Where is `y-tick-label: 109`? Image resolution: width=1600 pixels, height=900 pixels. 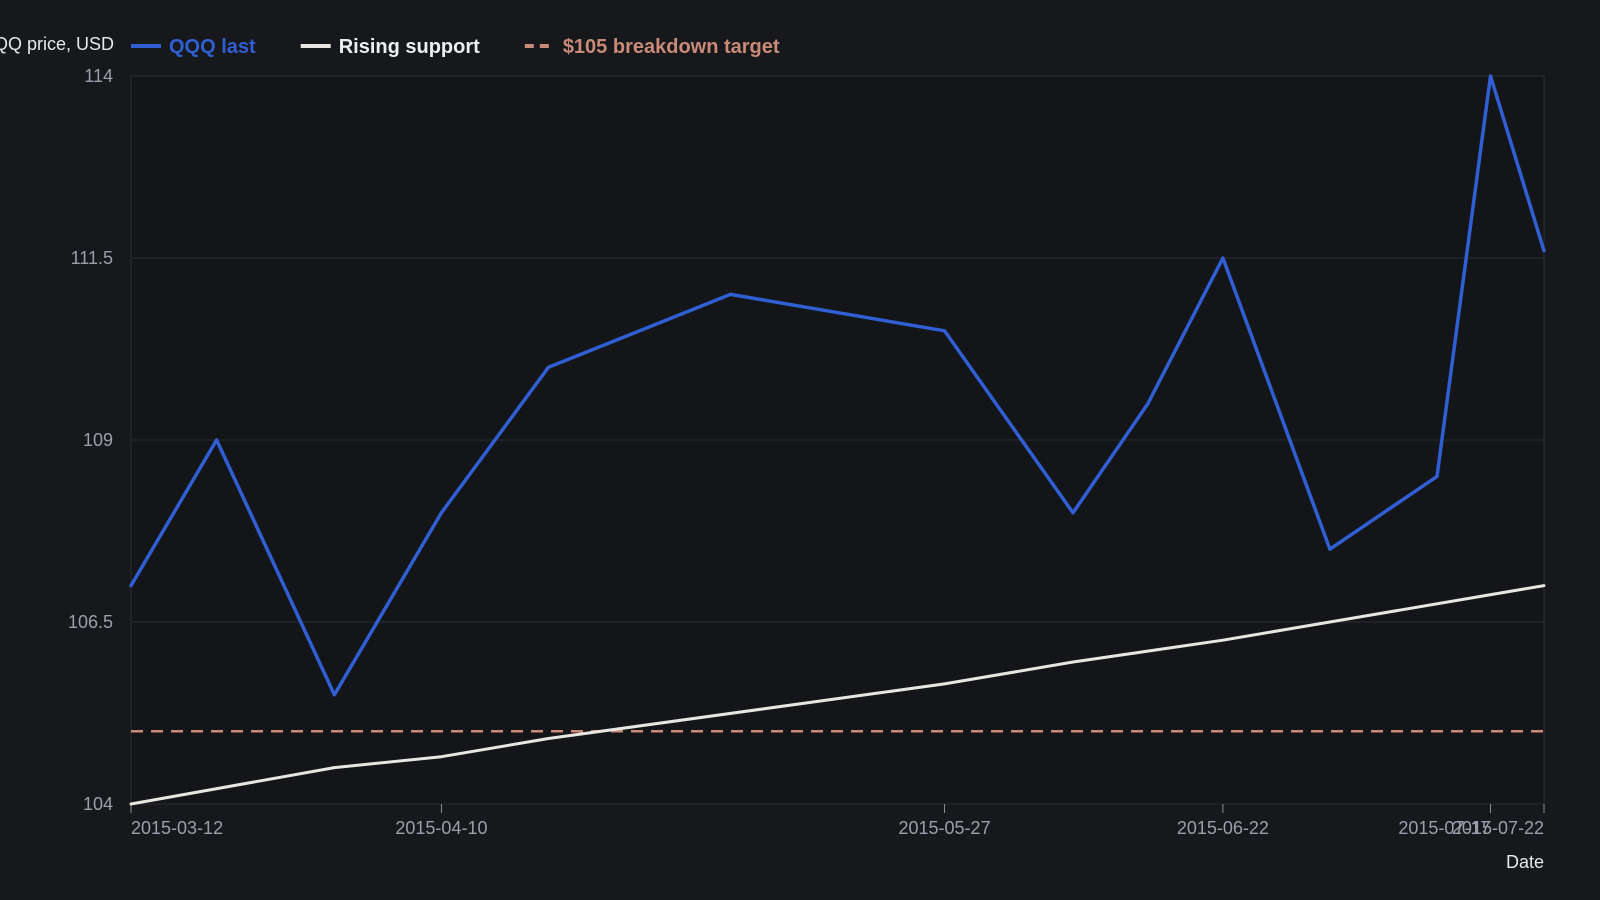
y-tick-label: 109 is located at coordinates (98, 440).